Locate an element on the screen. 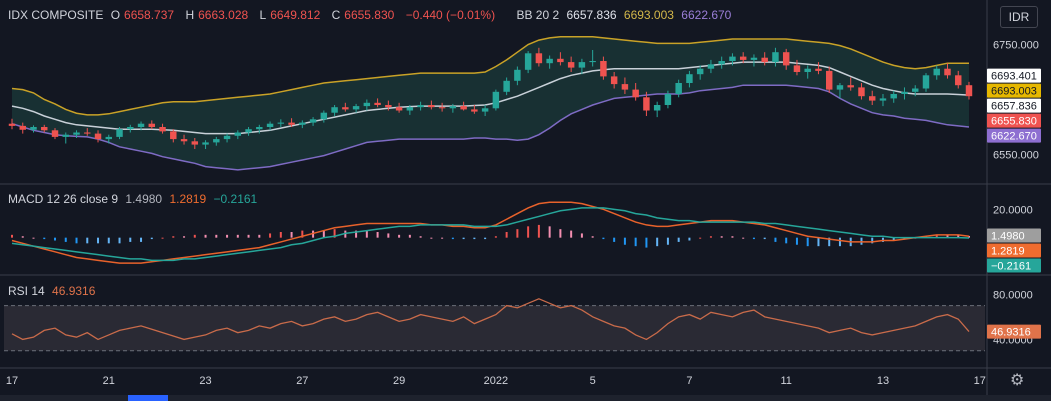  high-value: 6663.028 is located at coordinates (223, 15).